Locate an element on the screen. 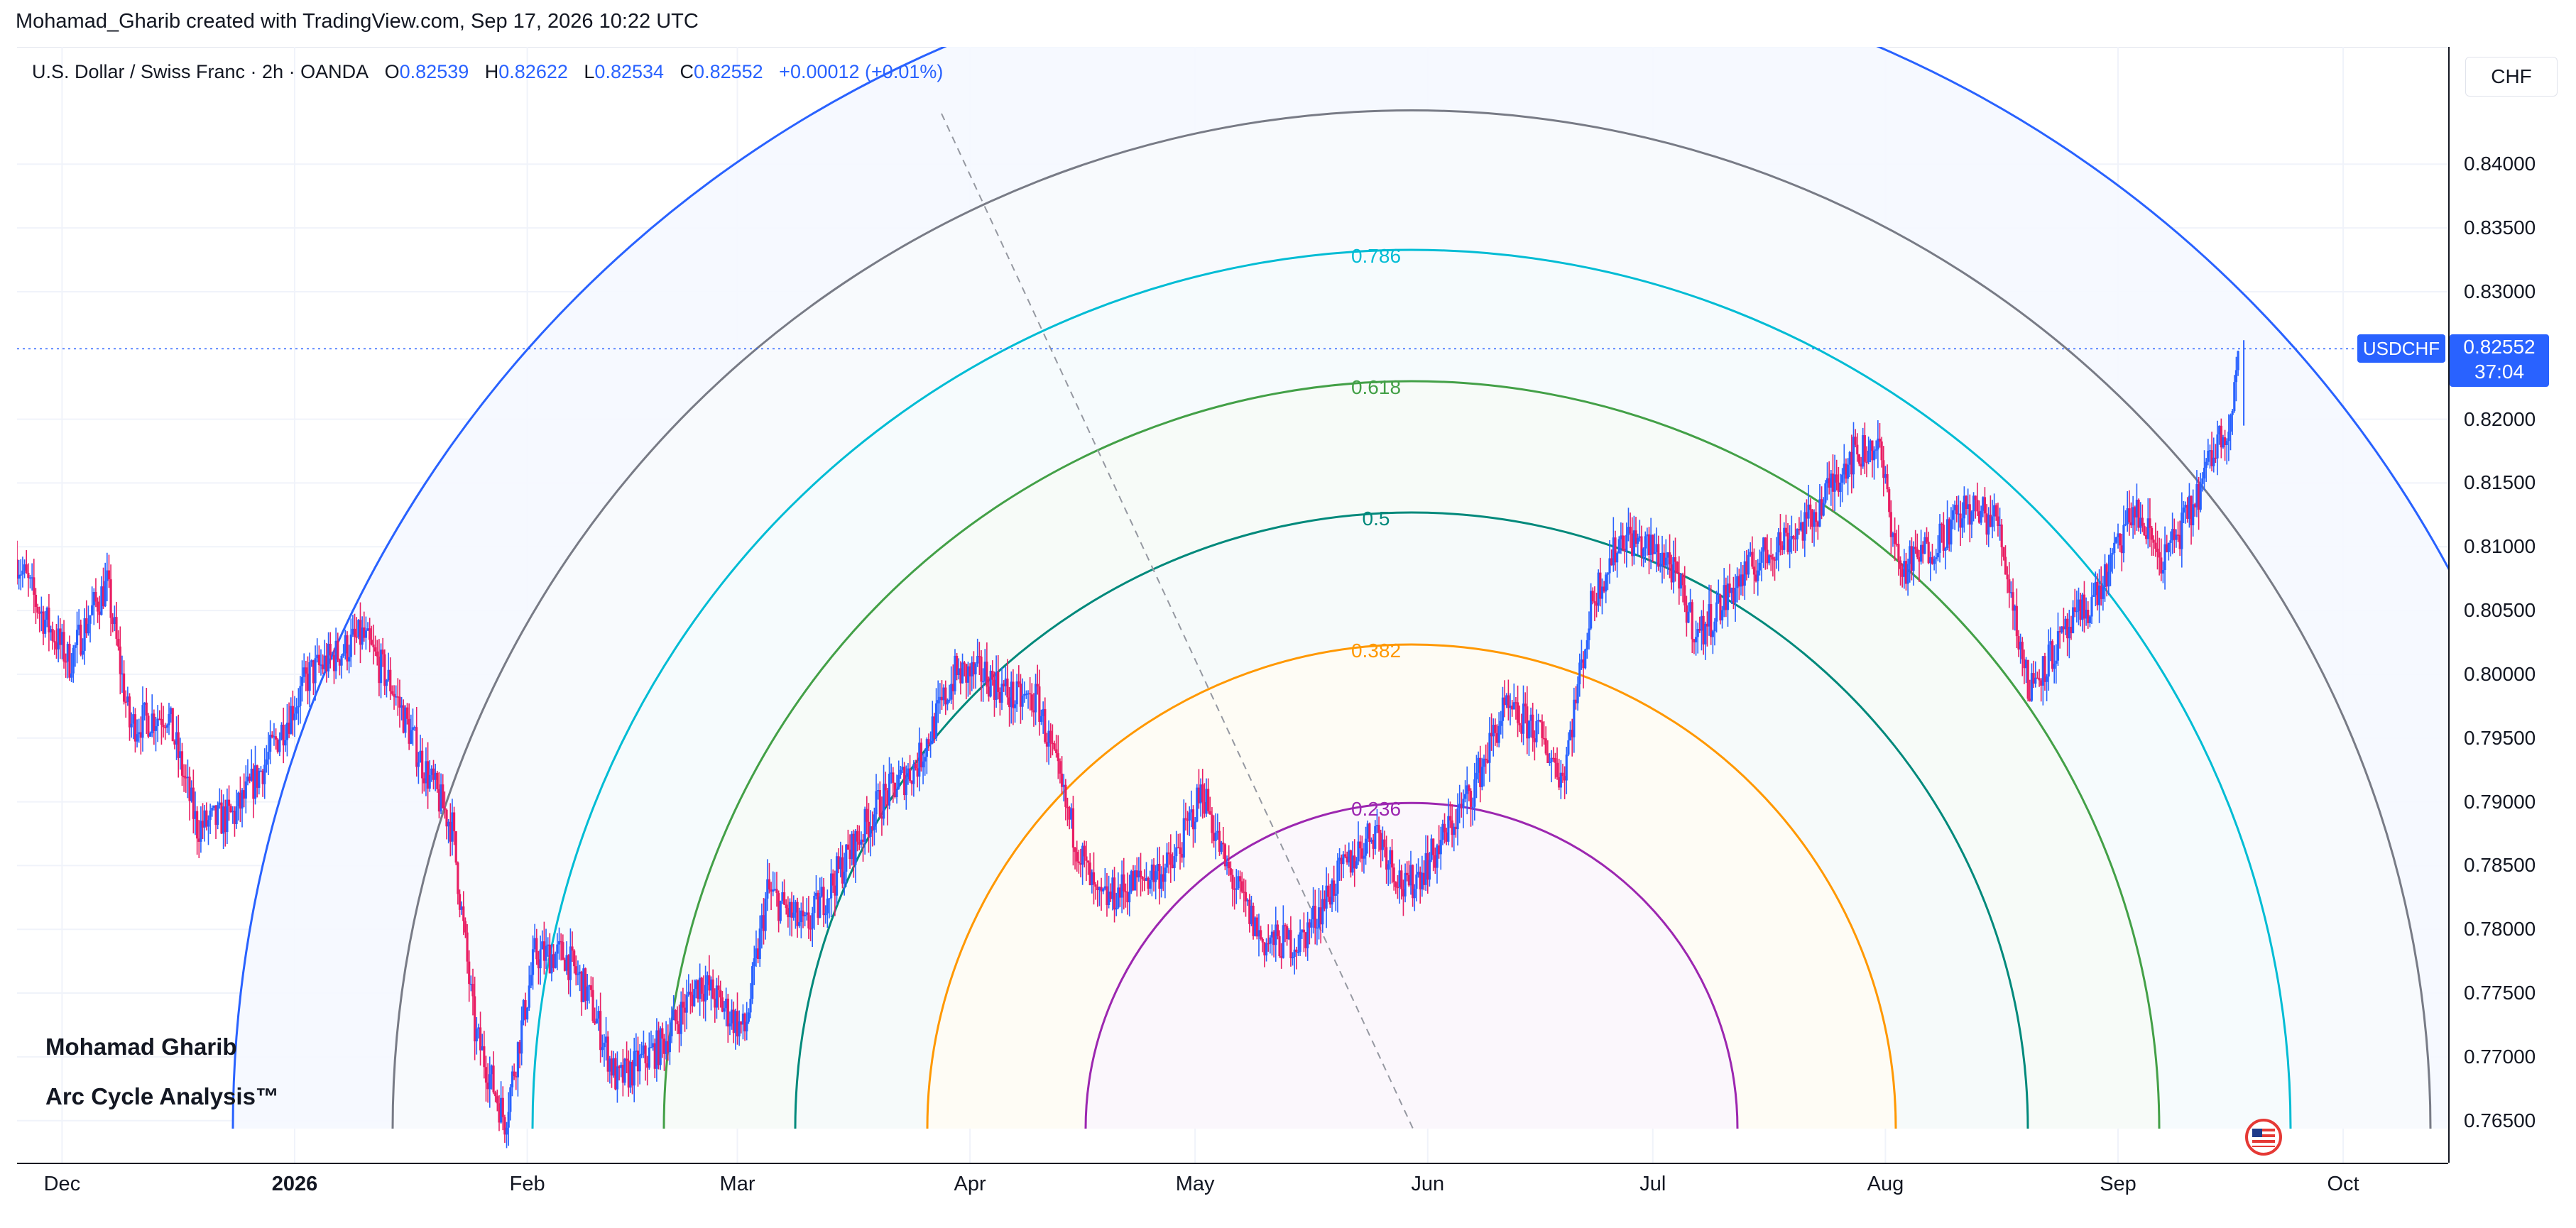 Image resolution: width=2576 pixels, height=1228 pixels. price-axis is located at coordinates (2512, 605).